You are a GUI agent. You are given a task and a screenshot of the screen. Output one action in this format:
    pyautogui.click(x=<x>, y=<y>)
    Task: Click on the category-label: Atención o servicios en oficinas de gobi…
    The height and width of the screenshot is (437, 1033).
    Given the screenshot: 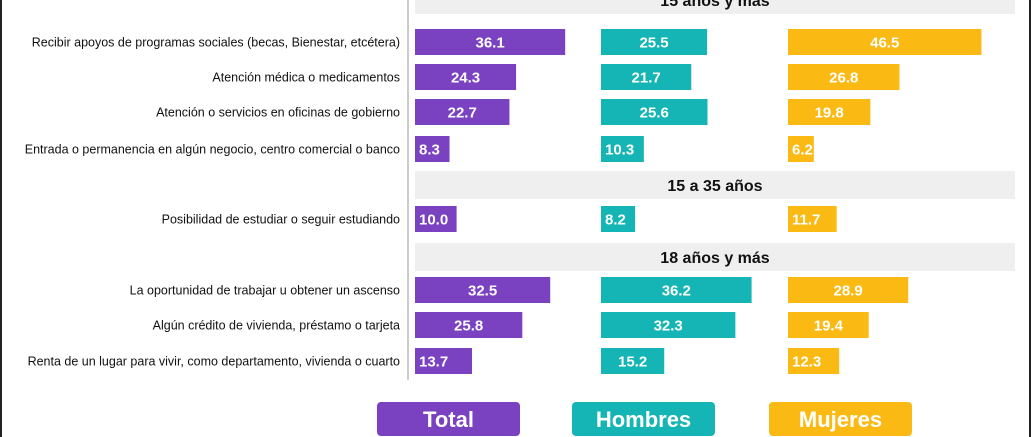 What is the action you would take?
    pyautogui.click(x=278, y=113)
    